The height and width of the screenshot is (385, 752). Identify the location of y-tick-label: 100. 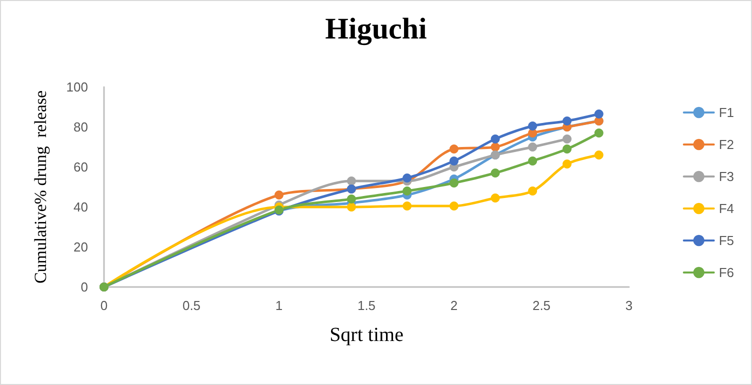
(77, 87).